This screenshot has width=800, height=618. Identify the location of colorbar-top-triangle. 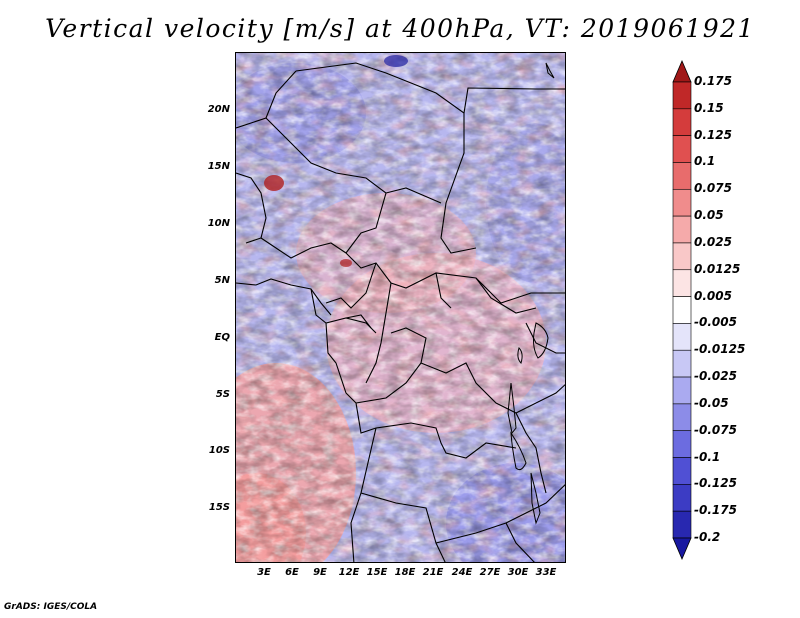
(682, 71).